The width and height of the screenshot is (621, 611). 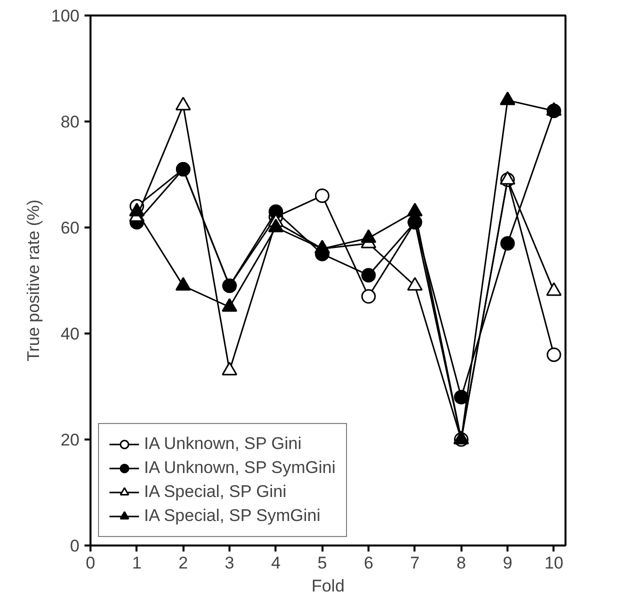 What do you see at coordinates (232, 516) in the screenshot?
I see `legend-label: IA Special, SP SymGini` at bounding box center [232, 516].